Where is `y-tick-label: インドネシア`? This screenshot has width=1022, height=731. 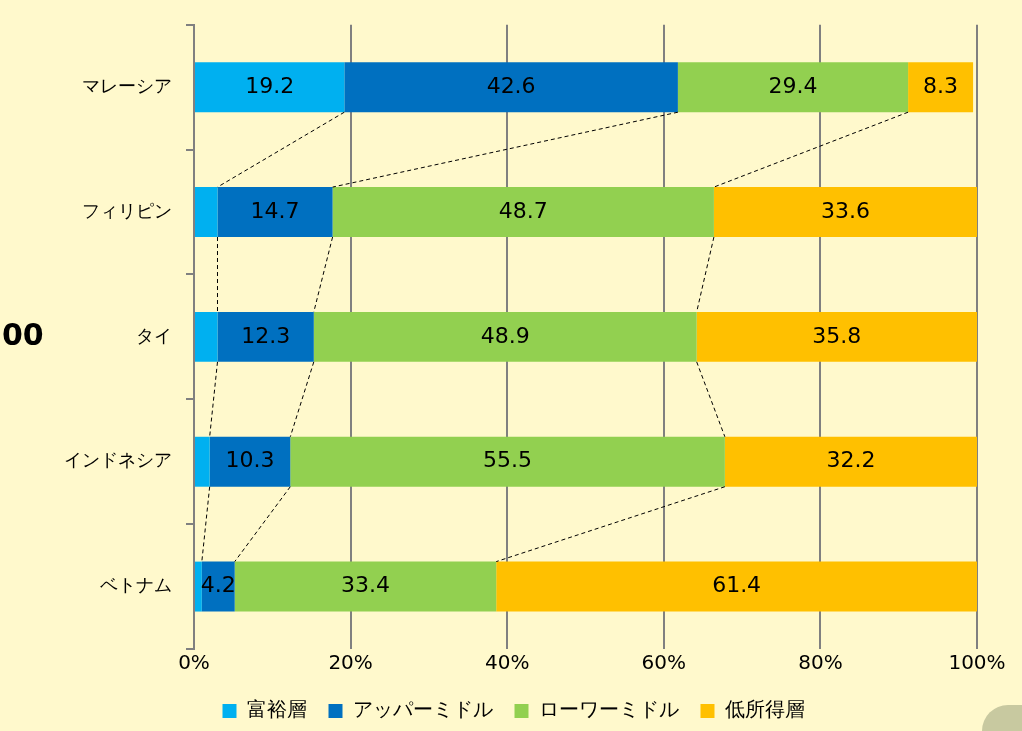 y-tick-label: インドネシア is located at coordinates (118, 460).